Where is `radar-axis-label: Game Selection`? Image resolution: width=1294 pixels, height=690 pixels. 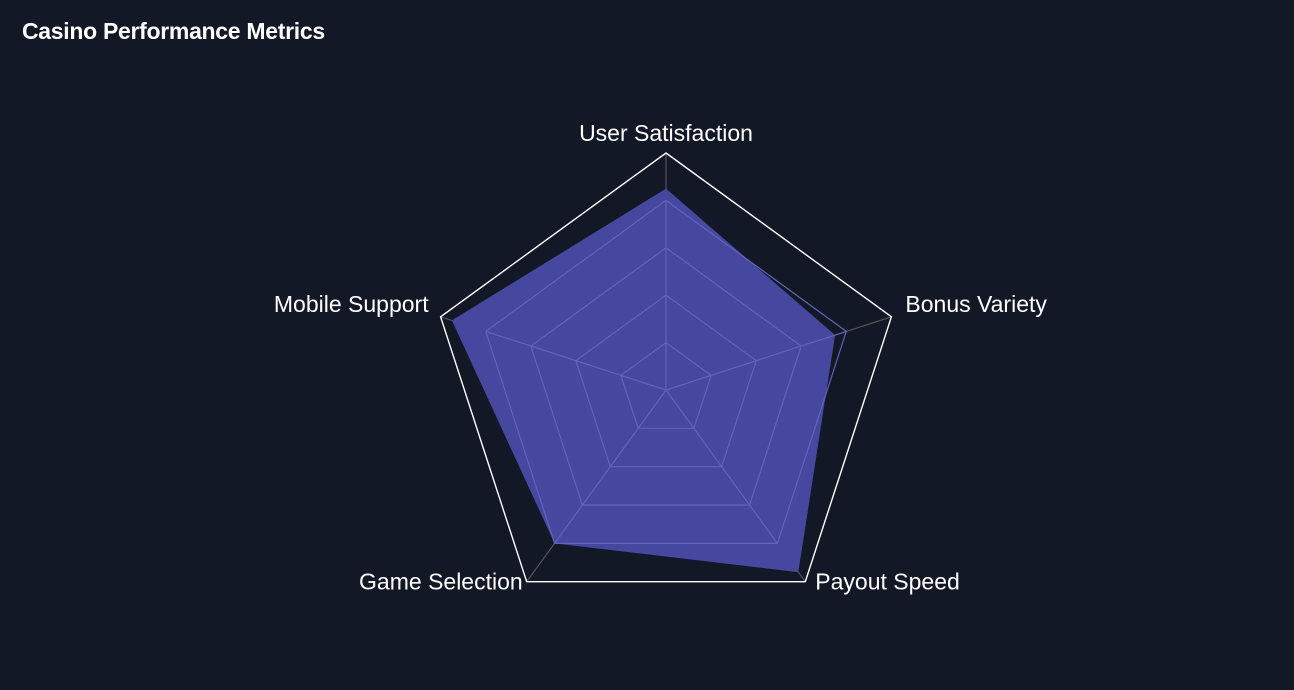 radar-axis-label: Game Selection is located at coordinates (441, 582).